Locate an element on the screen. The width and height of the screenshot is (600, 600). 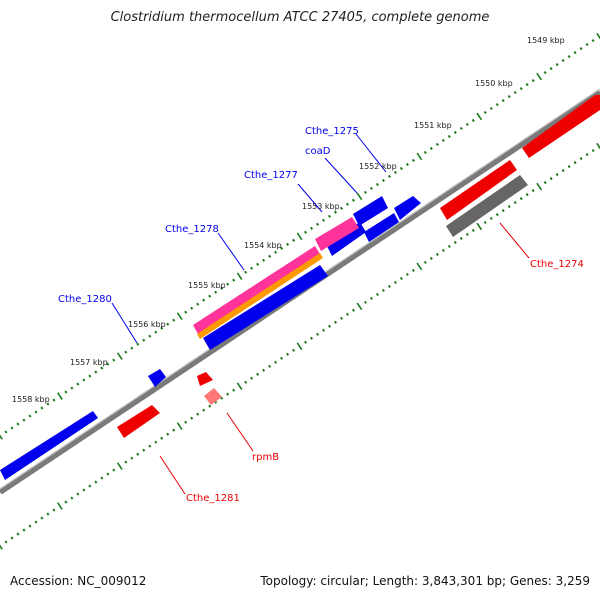
rna-feature-short is located at coordinates (337, 234).